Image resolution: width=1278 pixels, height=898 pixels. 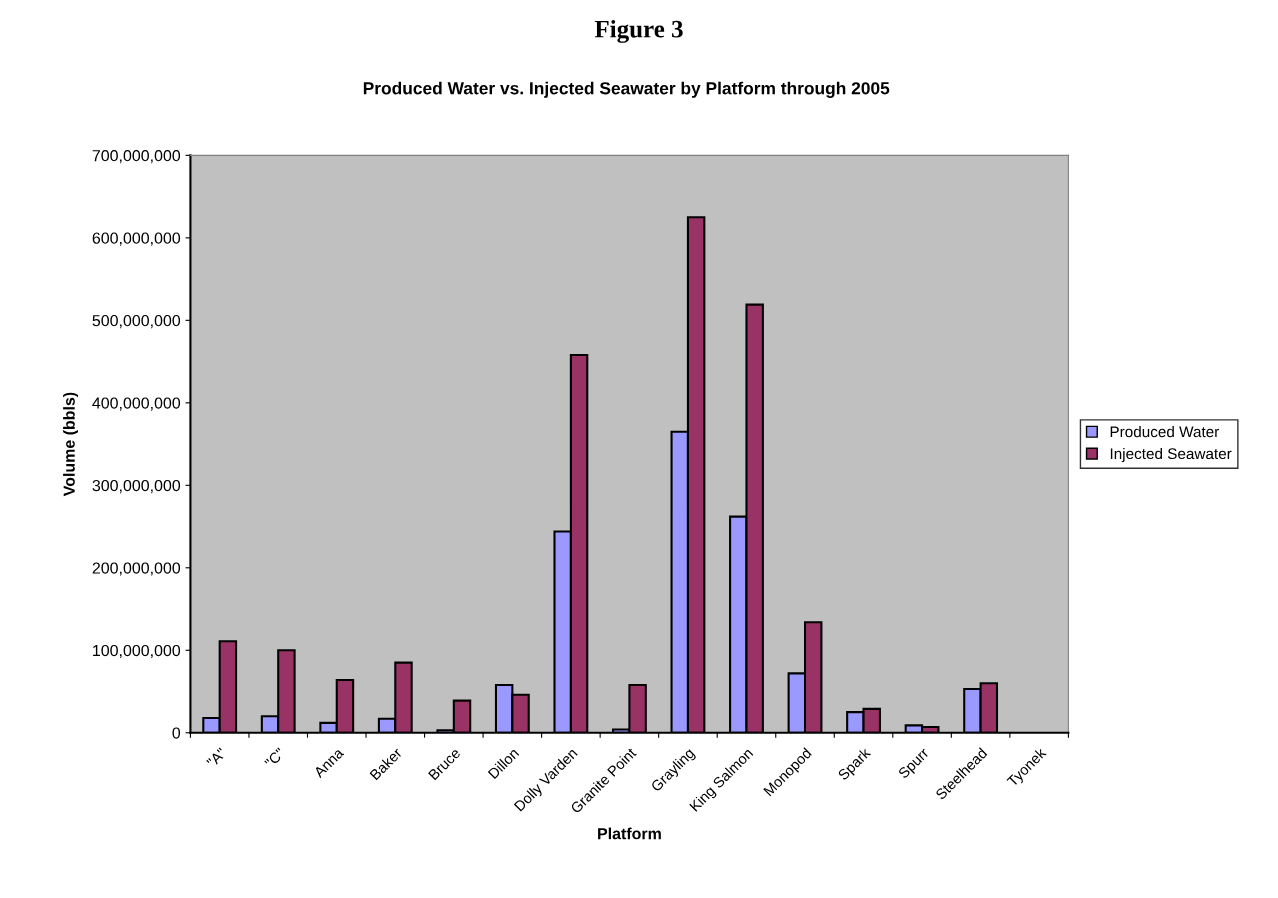 What do you see at coordinates (629, 833) in the screenshot?
I see `x-axis-title: Platform` at bounding box center [629, 833].